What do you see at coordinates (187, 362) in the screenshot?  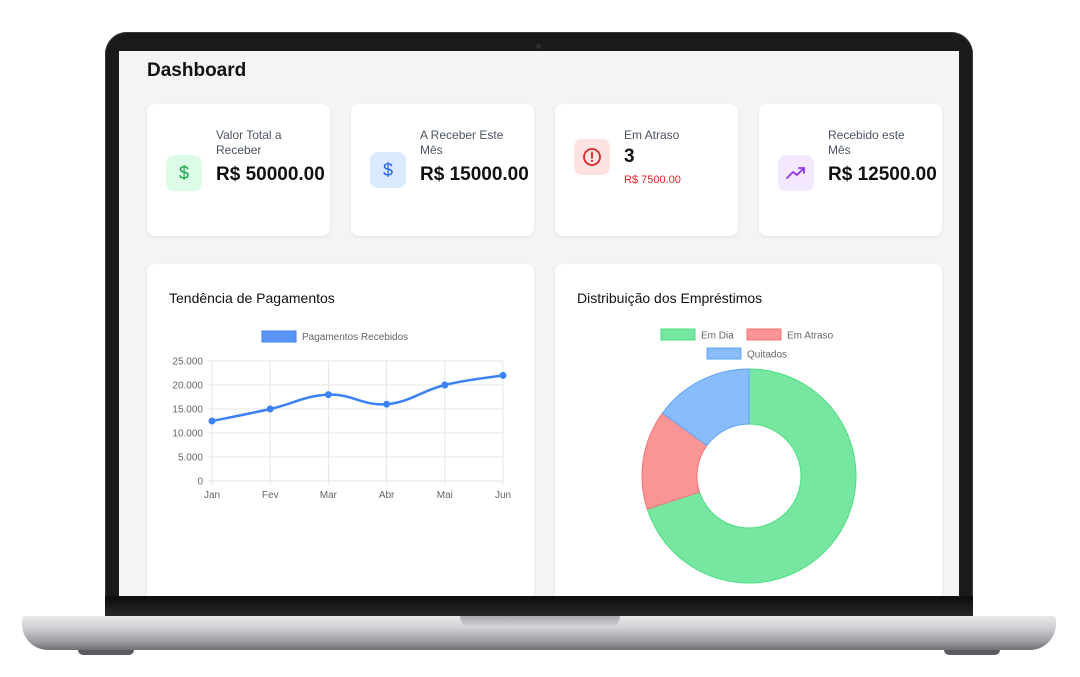 I see `y-tick-label: 25.000` at bounding box center [187, 362].